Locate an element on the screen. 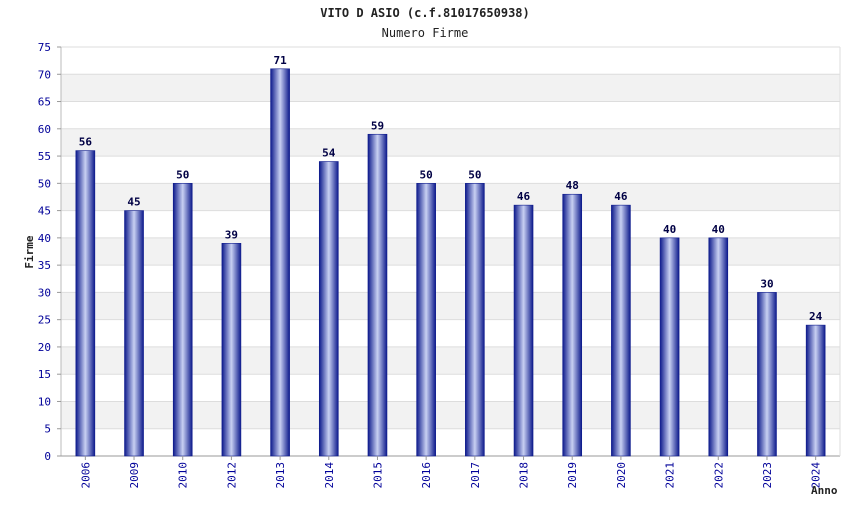  data-label-2006: 56 is located at coordinates (86, 142).